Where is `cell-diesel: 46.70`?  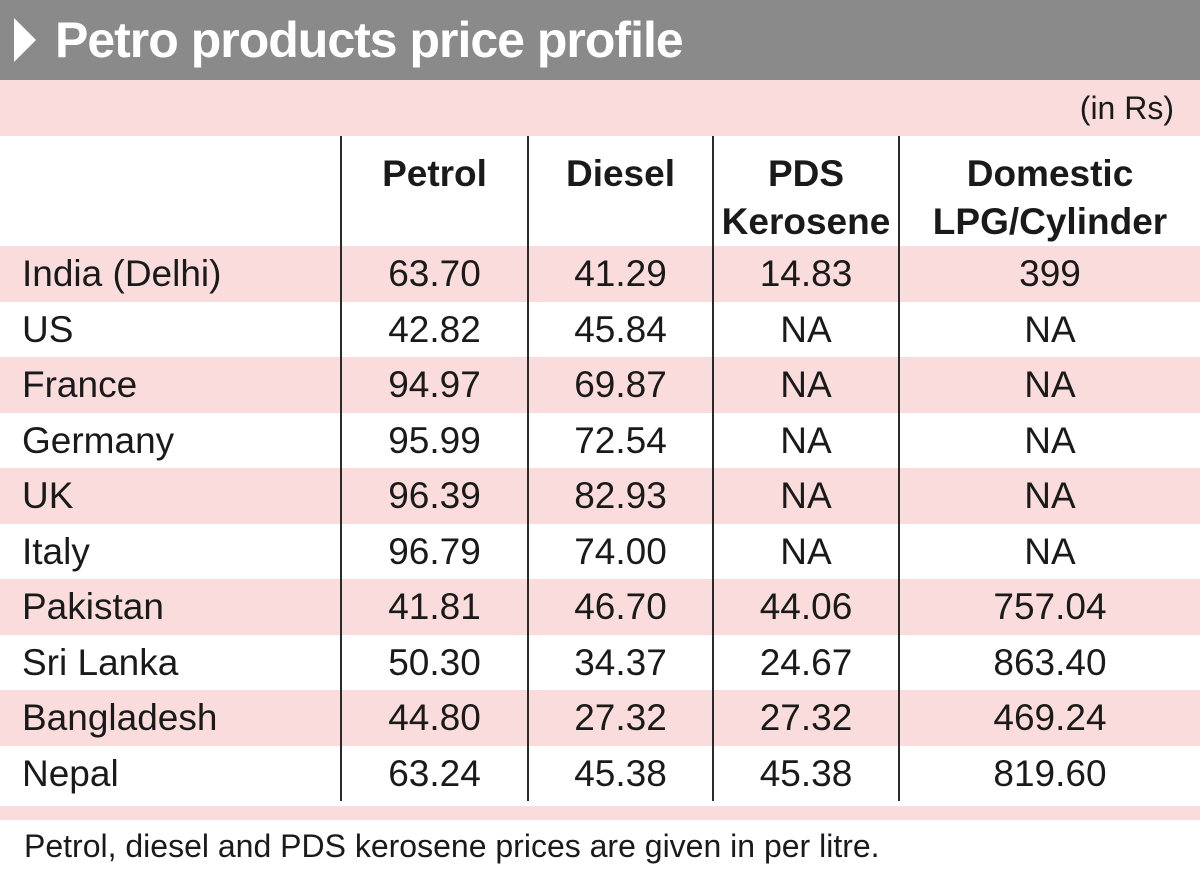
cell-diesel: 46.70 is located at coordinates (620, 607).